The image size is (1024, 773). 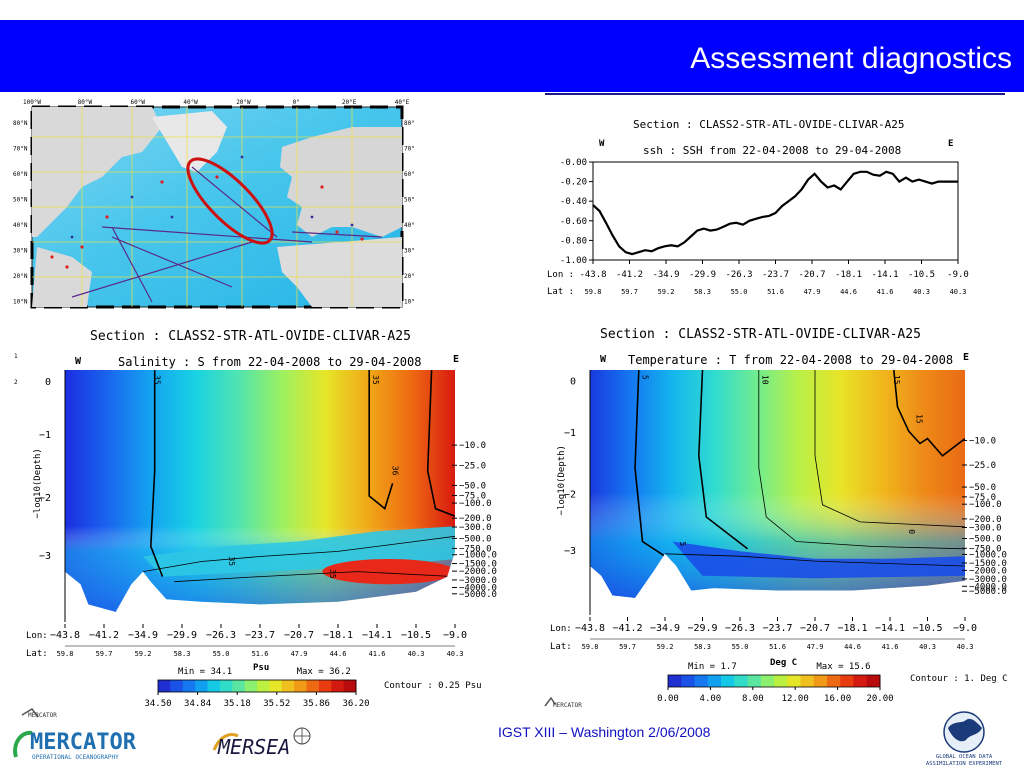 What do you see at coordinates (261, 668) in the screenshot?
I see `colorbar-unit: Psu` at bounding box center [261, 668].